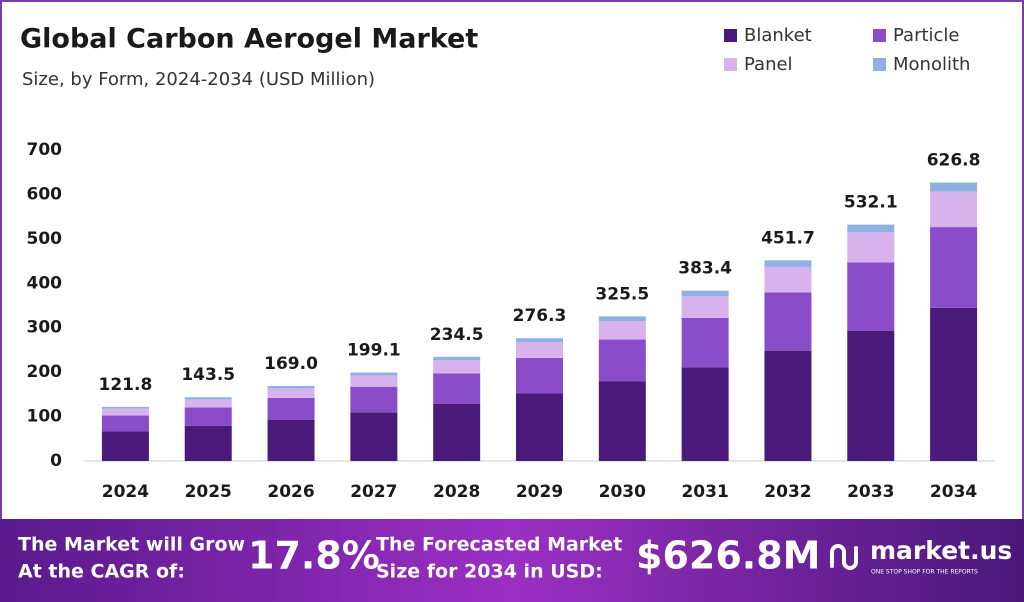  I want to click on brand-logo, so click(844, 557).